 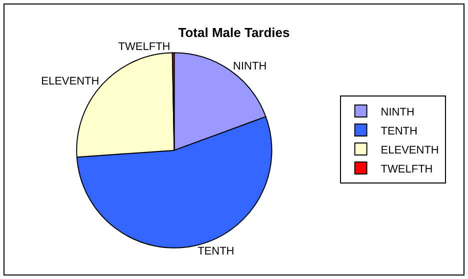 I want to click on slice-label: TENTH, so click(x=216, y=251).